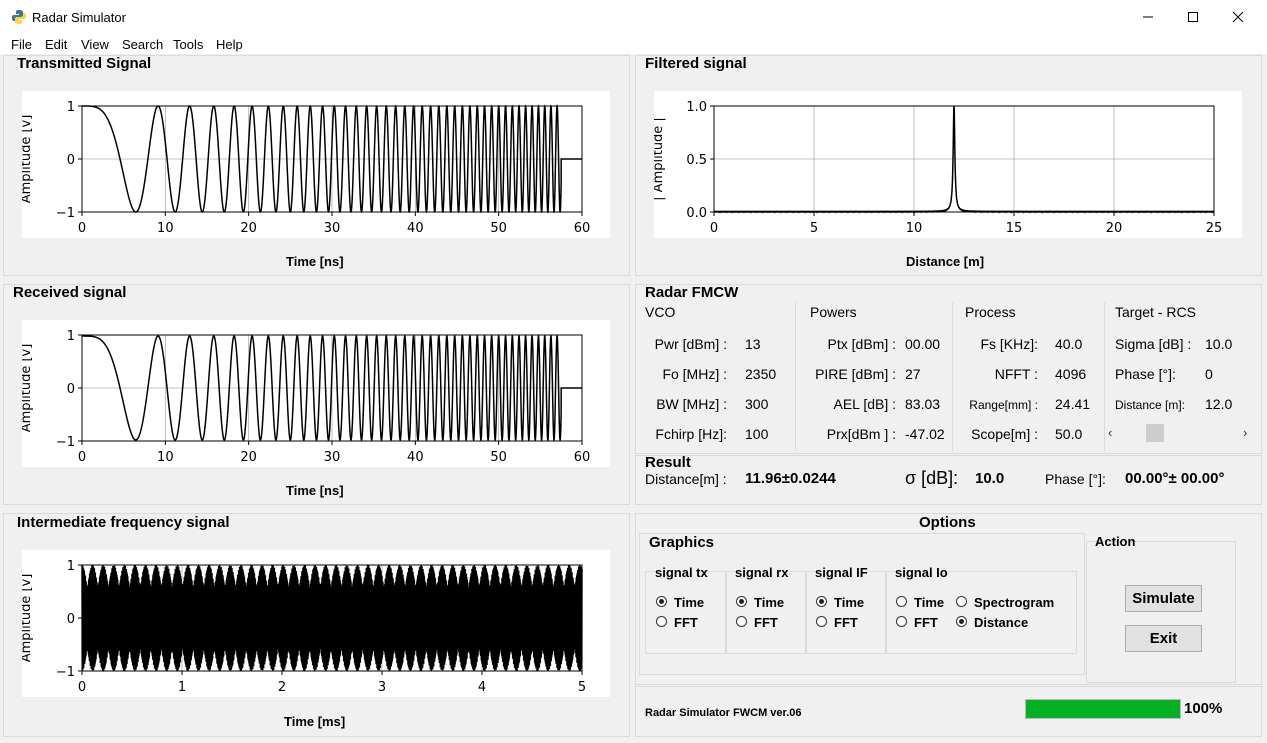  Describe the element at coordinates (1069, 434) in the screenshot. I see `process-value: 50.0` at that location.